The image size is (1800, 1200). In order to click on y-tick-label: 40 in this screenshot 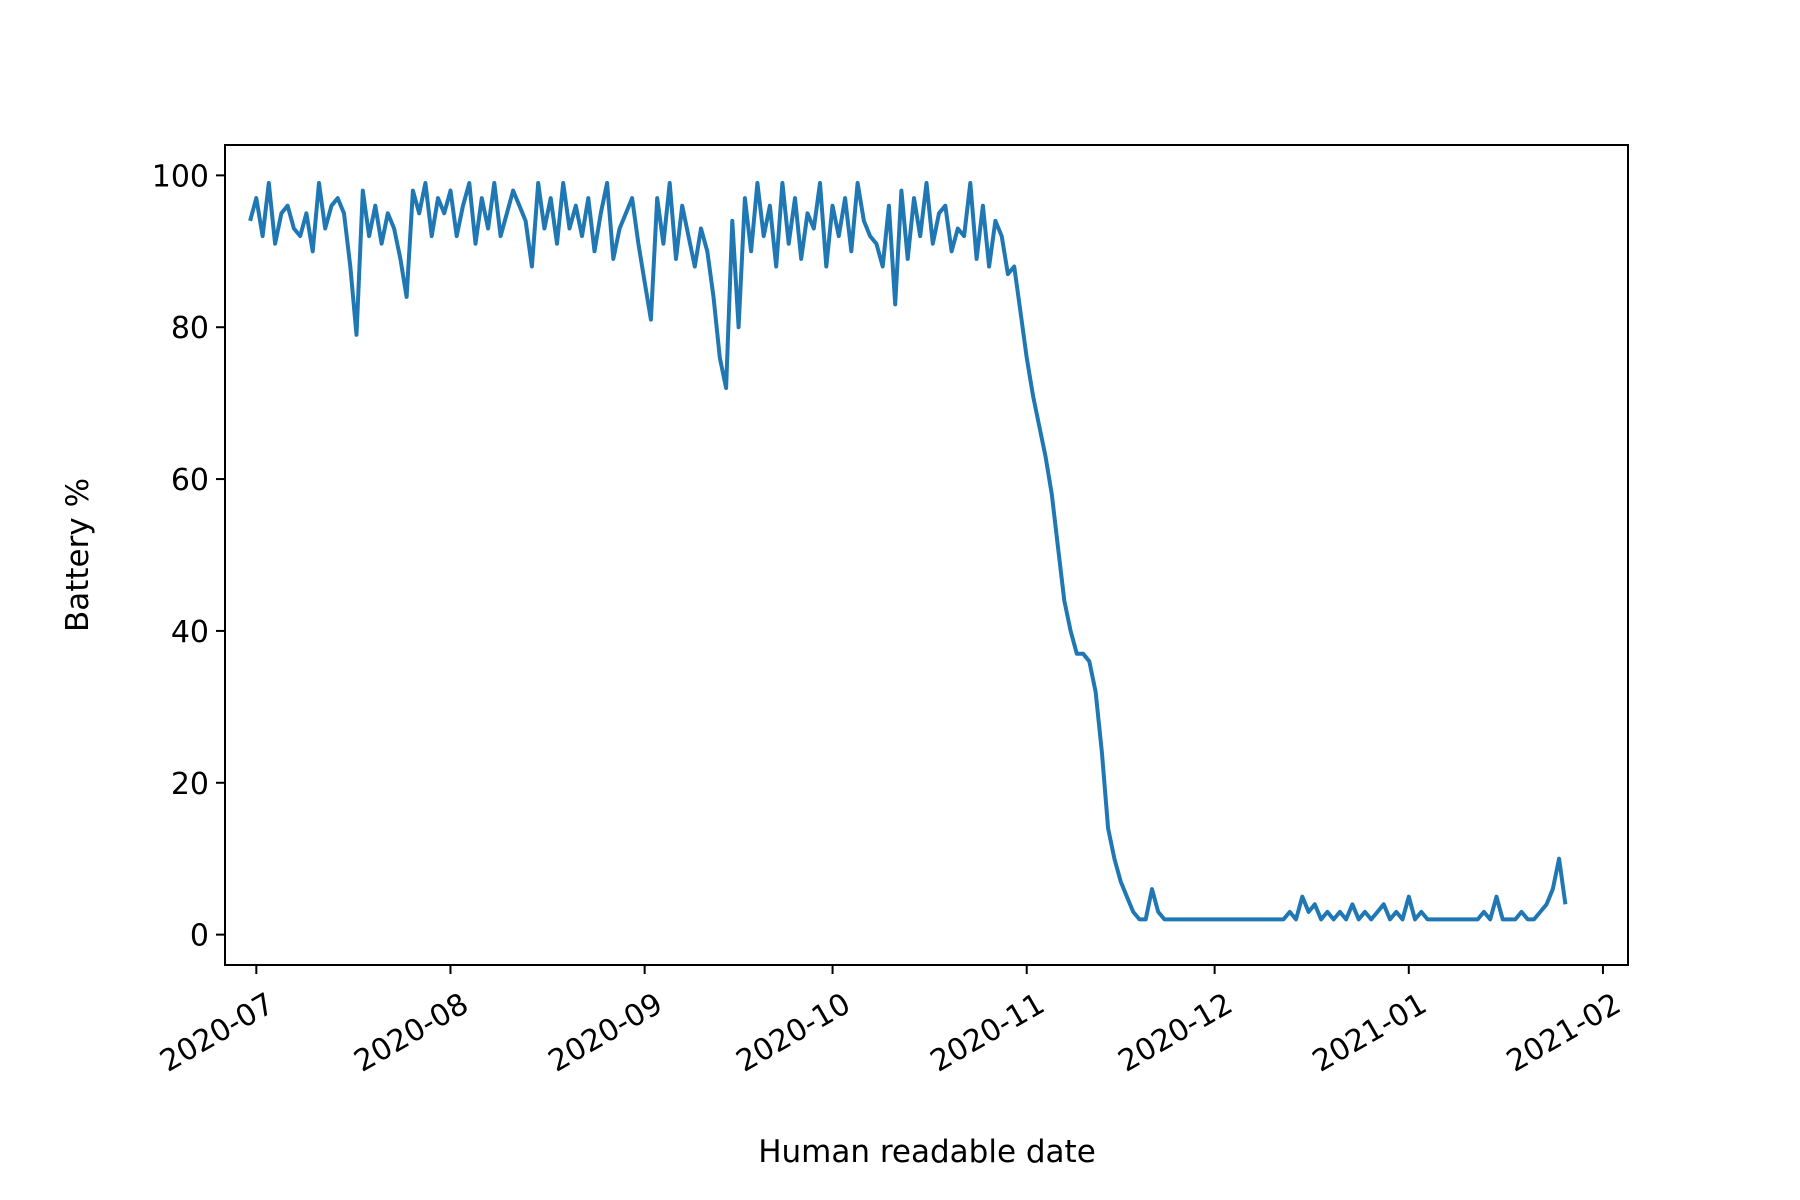, I will do `click(190, 632)`.